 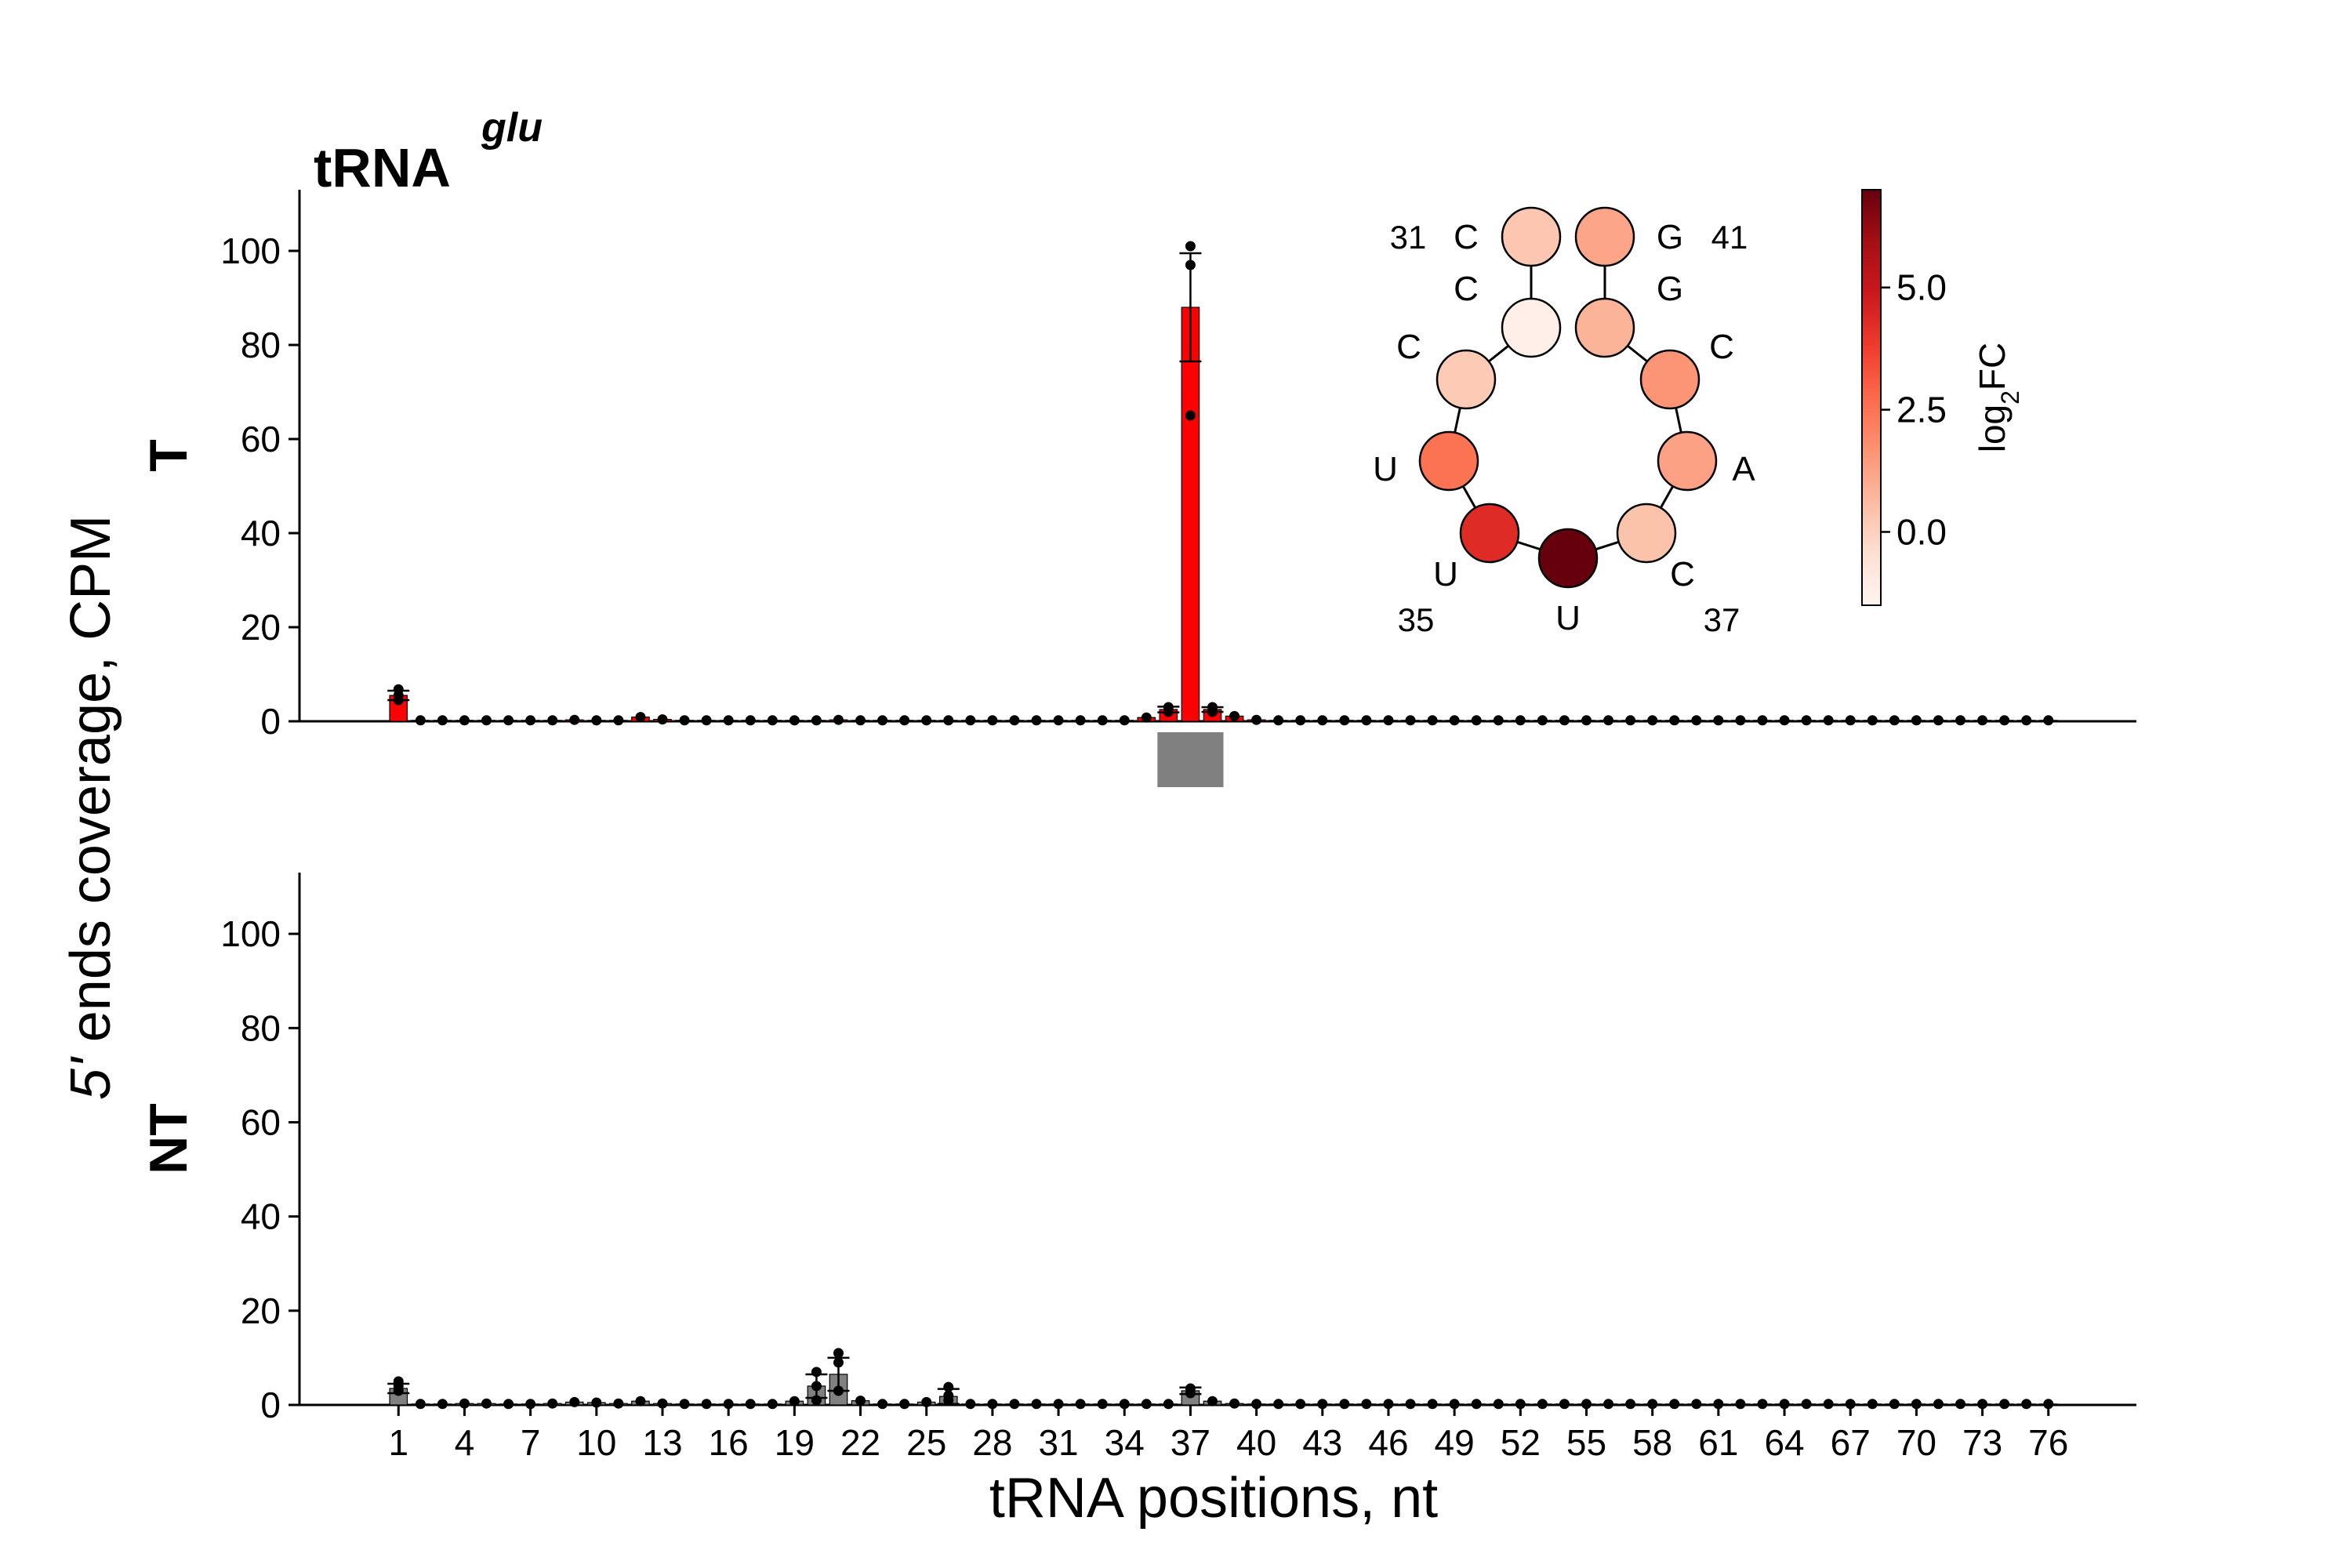 What do you see at coordinates (1190, 514) in the screenshot?
I see `bar` at bounding box center [1190, 514].